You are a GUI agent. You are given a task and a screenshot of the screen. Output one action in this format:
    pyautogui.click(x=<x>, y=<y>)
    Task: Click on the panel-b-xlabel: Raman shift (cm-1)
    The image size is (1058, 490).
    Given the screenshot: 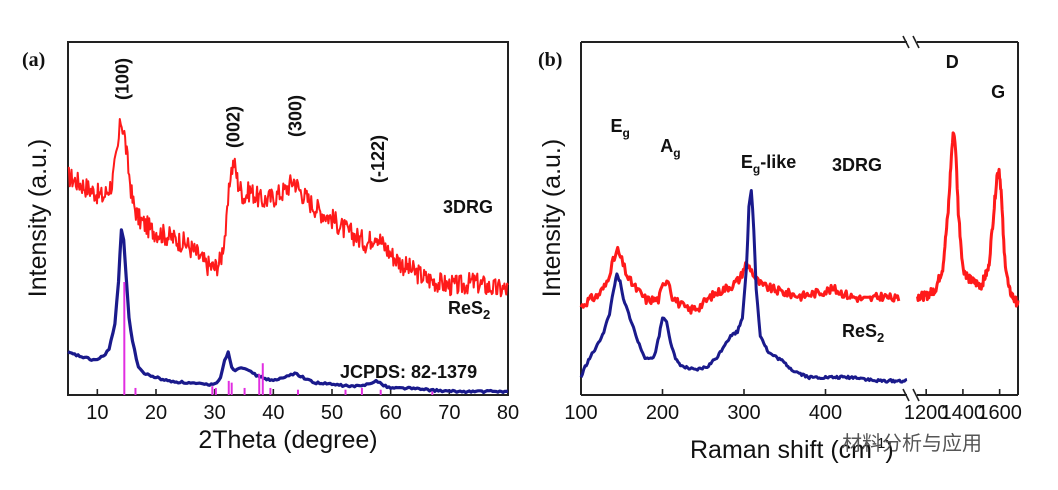 What is the action you would take?
    pyautogui.click(x=792, y=449)
    